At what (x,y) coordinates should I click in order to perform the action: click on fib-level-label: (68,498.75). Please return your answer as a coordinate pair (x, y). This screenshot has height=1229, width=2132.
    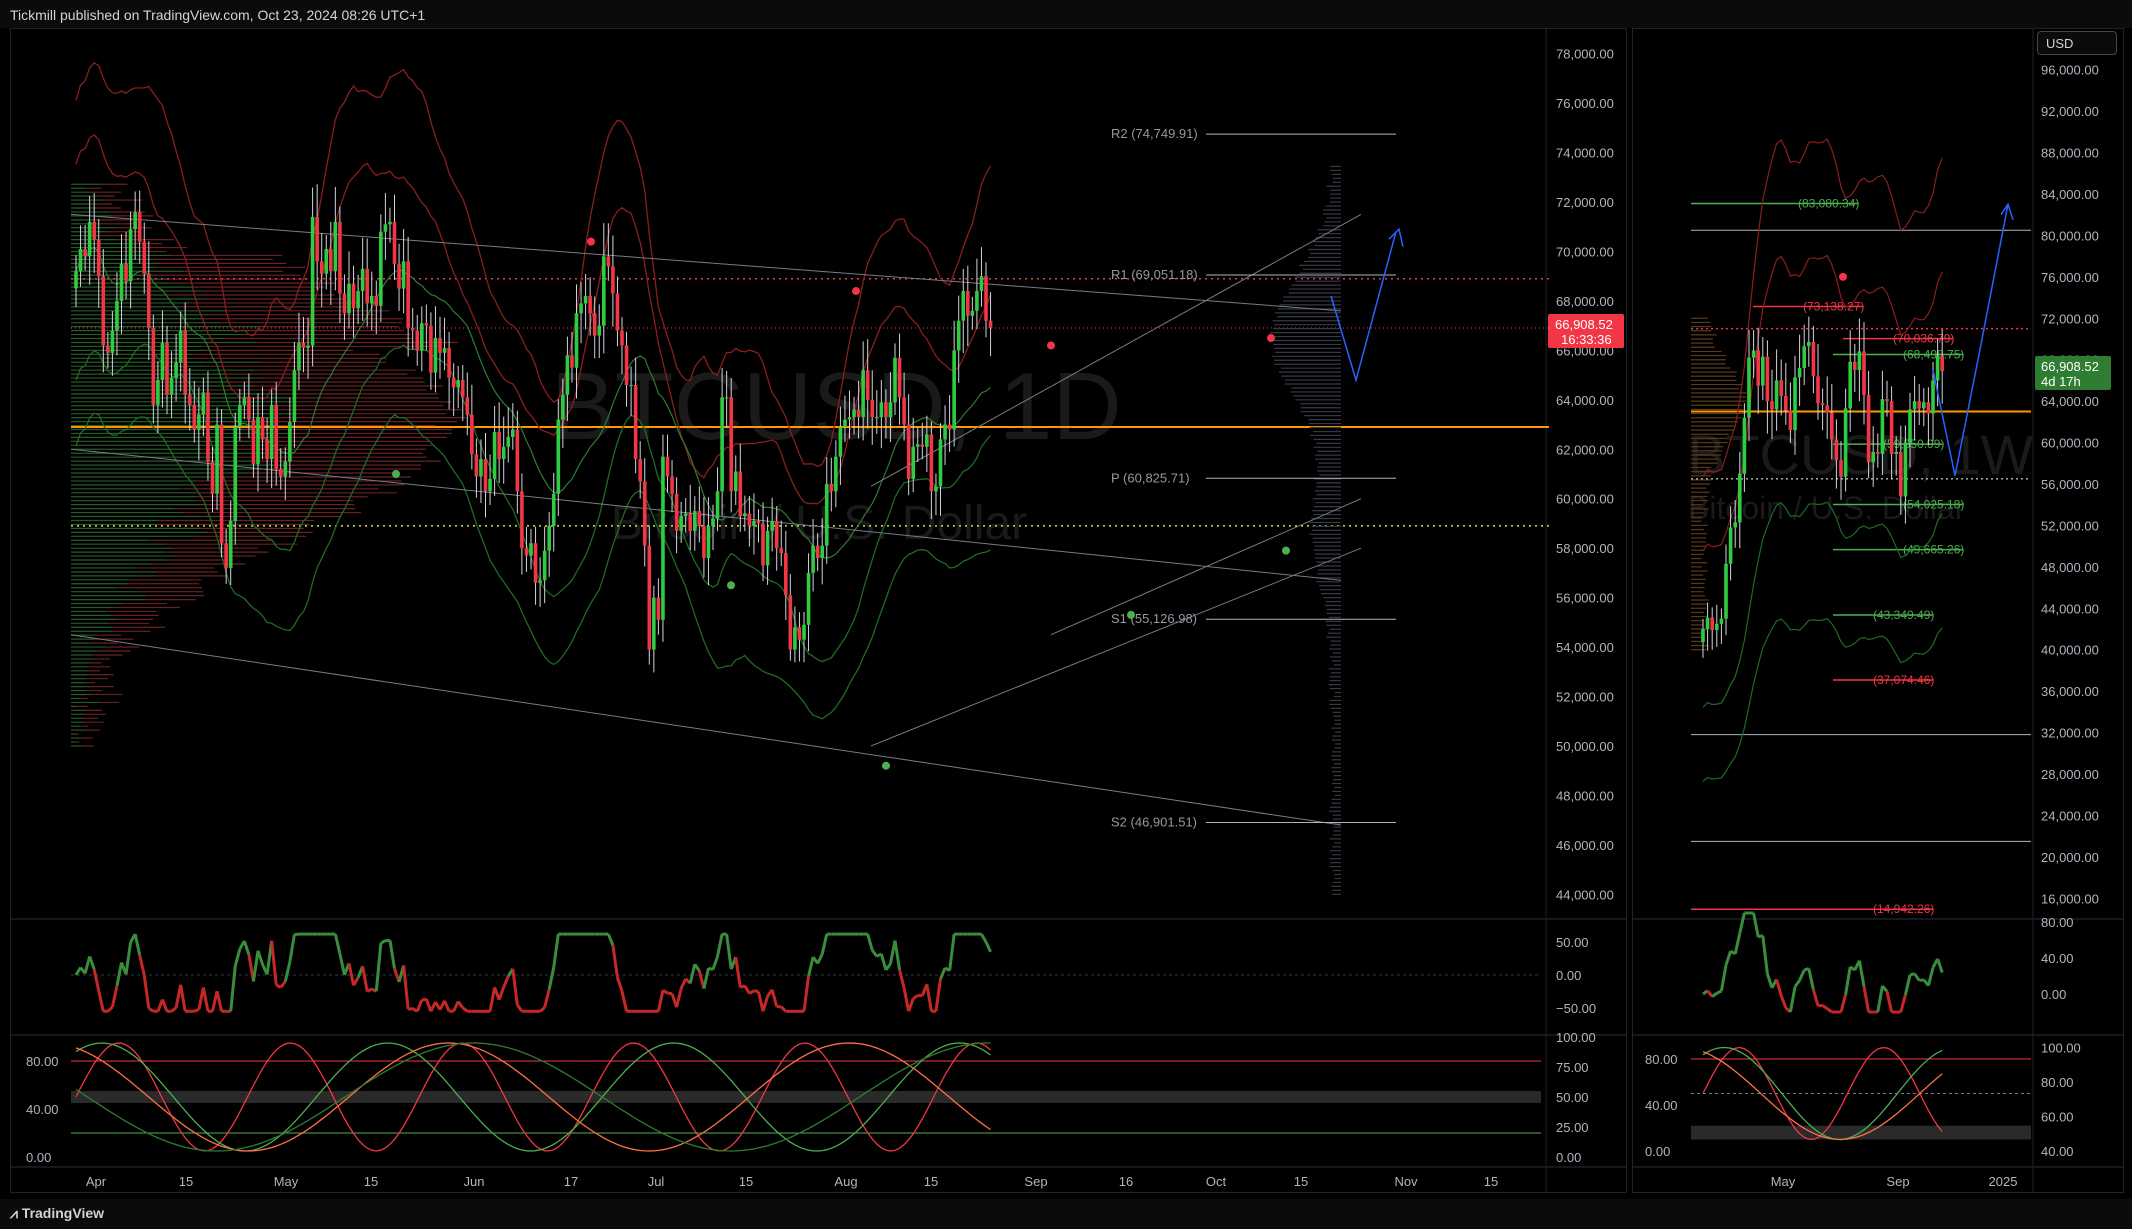
    Looking at the image, I should click on (1933, 355).